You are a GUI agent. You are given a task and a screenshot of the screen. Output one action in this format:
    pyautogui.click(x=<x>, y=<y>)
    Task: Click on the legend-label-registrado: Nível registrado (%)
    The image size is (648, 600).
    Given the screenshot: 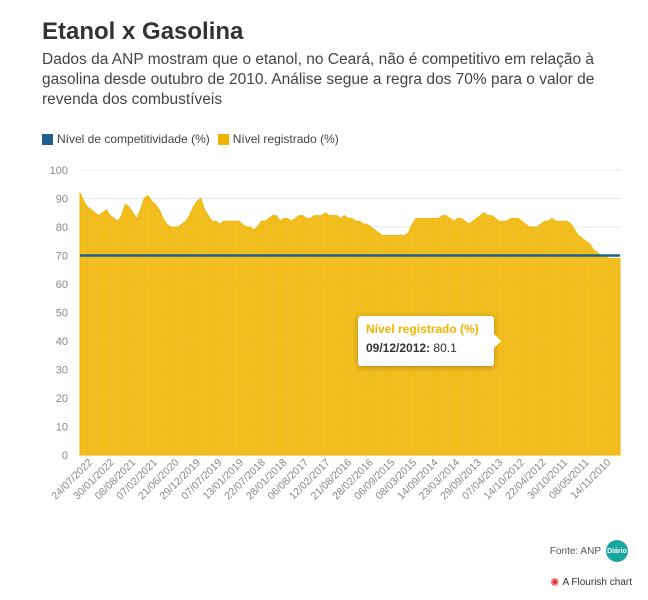 What is the action you would take?
    pyautogui.click(x=285, y=139)
    